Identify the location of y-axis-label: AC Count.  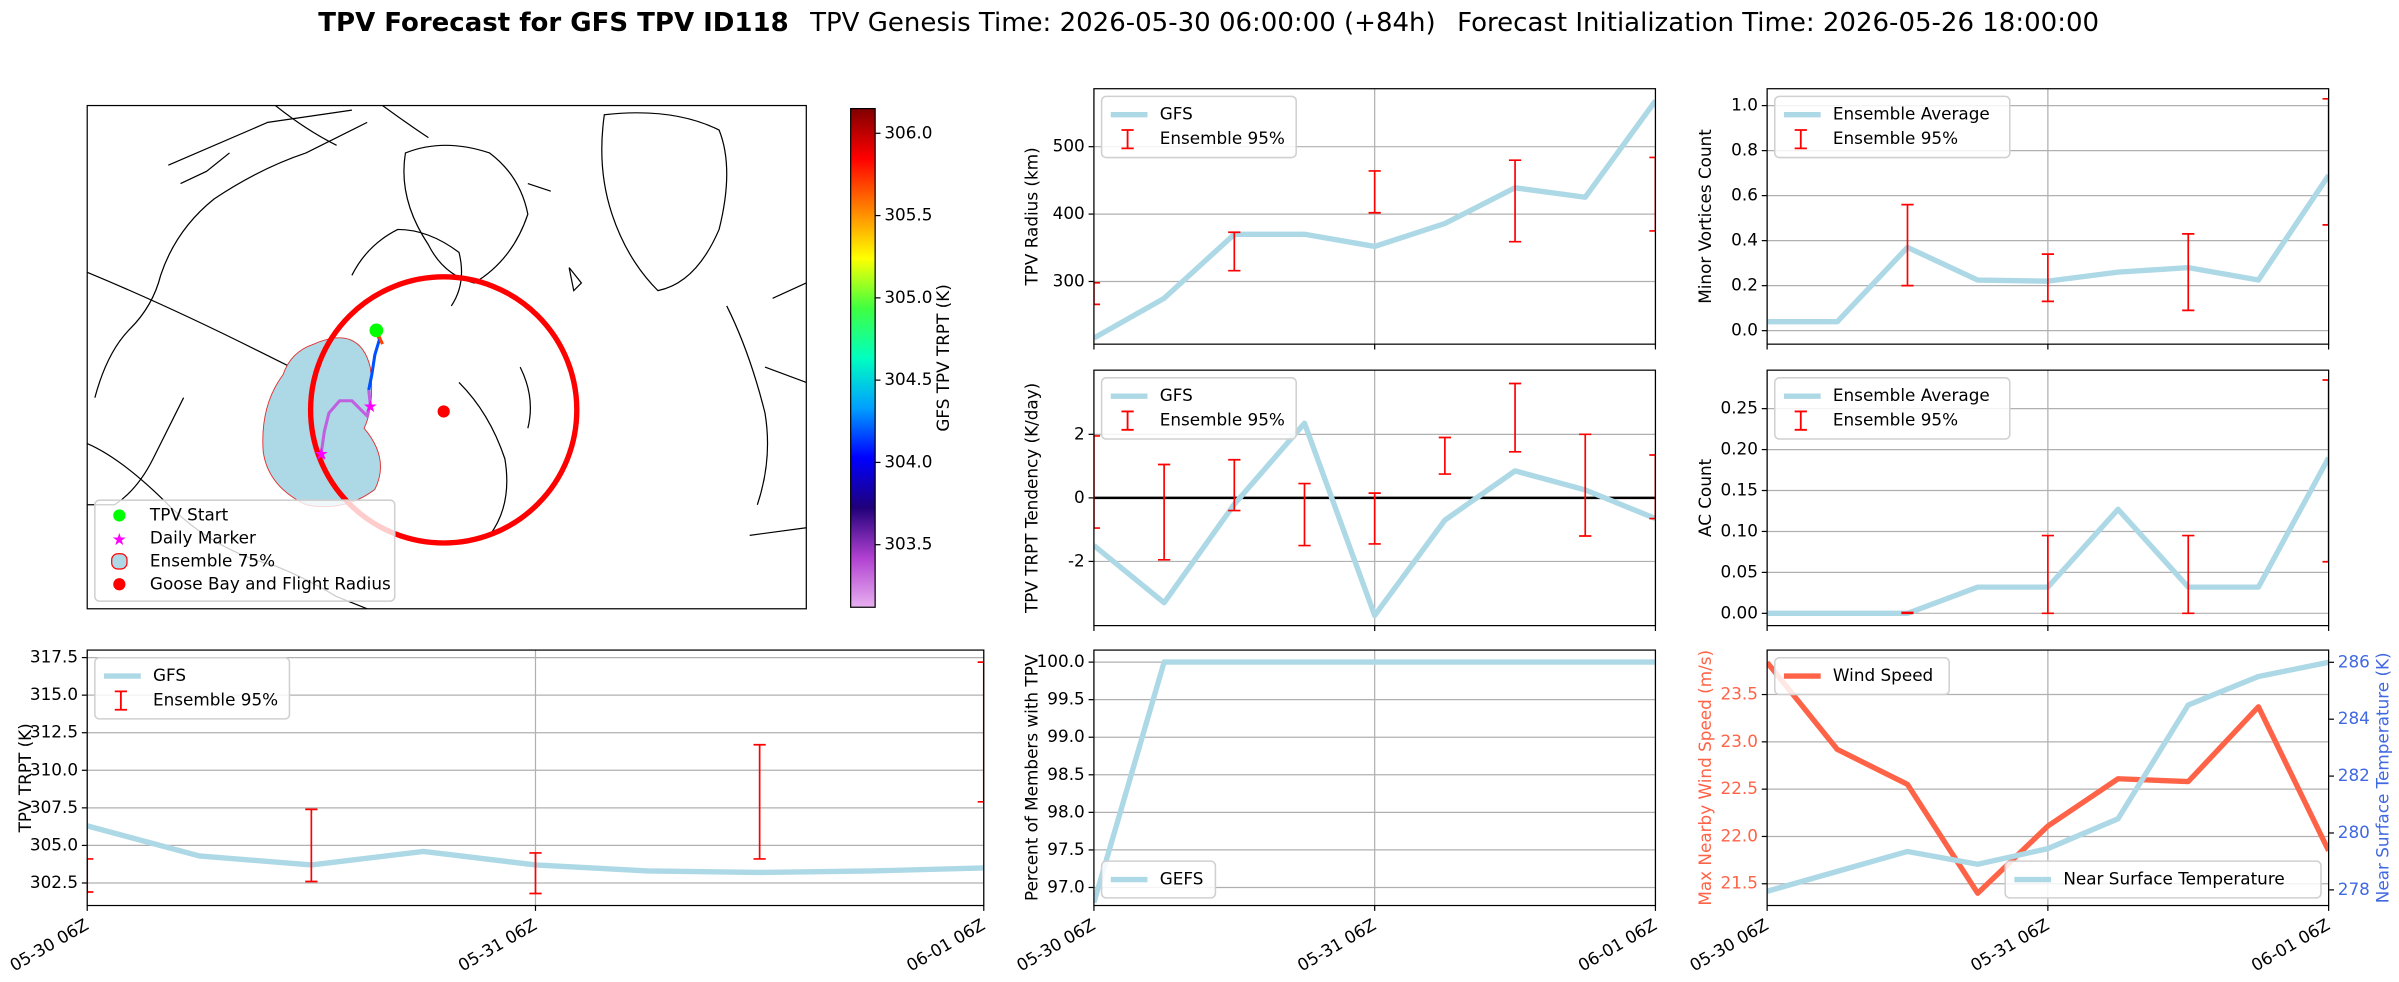
(1705, 497).